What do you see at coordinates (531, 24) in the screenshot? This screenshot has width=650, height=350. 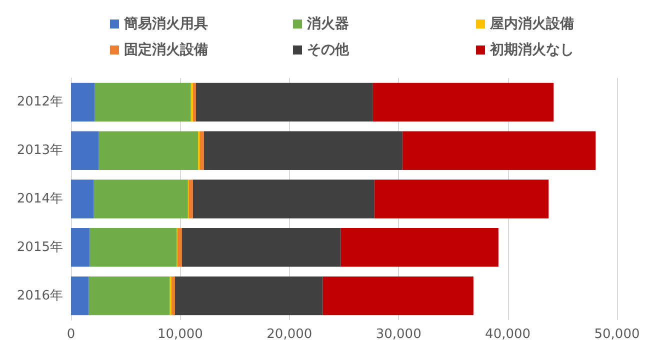 I see `legend-label: 屋内消火設備` at bounding box center [531, 24].